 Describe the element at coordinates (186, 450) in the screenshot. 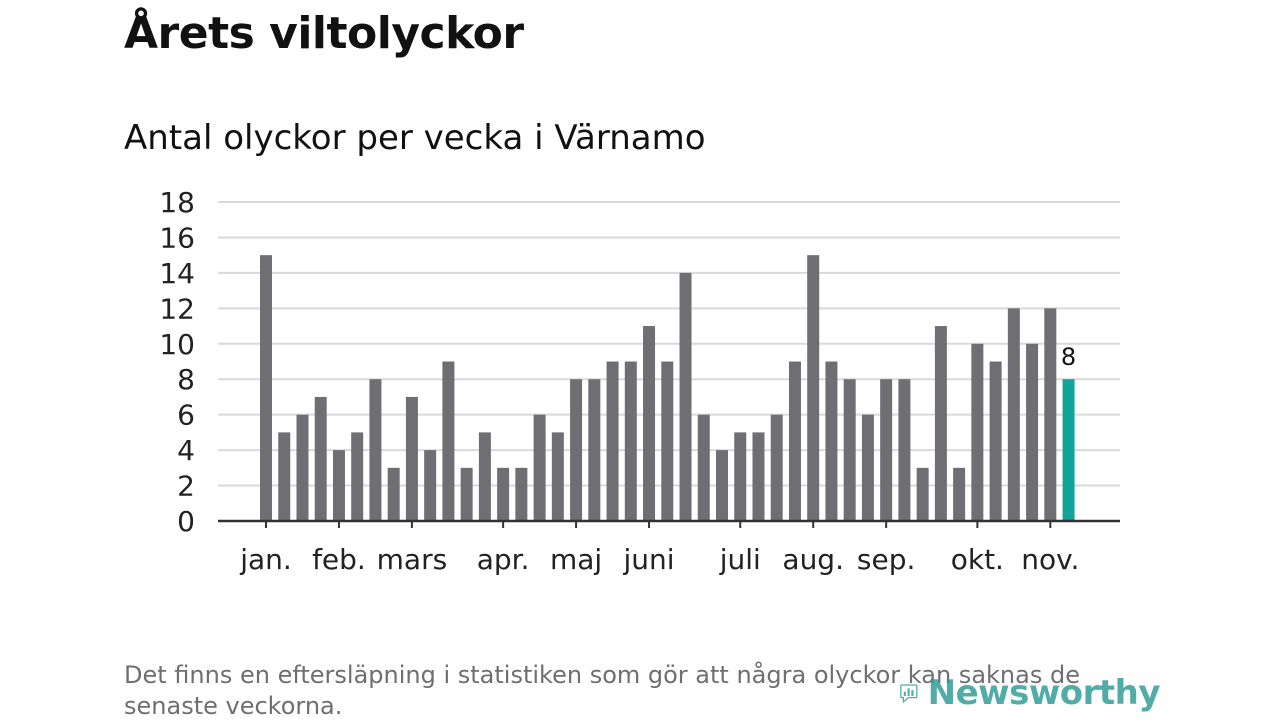

I see `y-tick-label: 4` at that location.